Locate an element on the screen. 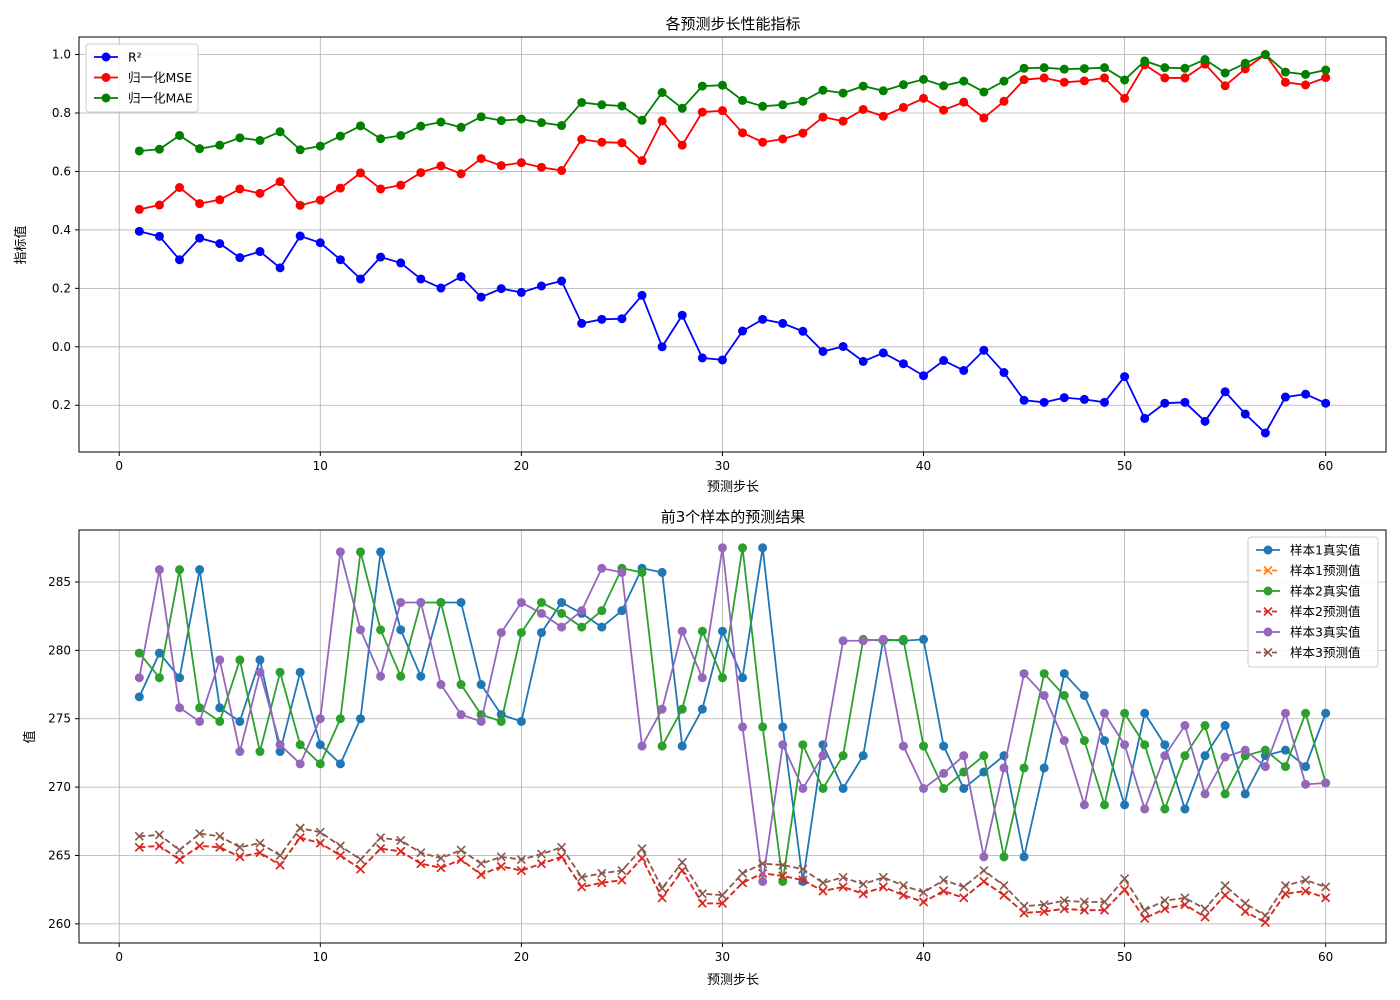 This screenshot has width=1400, height=1000. x-tick-label: 20 is located at coordinates (521, 466).